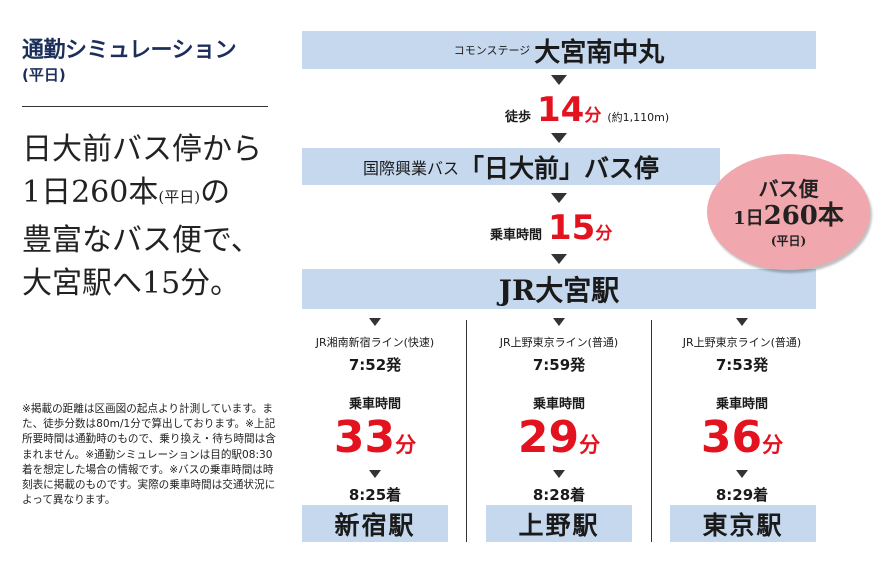 The width and height of the screenshot is (891, 570). I want to click on page-title: 通勤シミュレーション, so click(129, 50).